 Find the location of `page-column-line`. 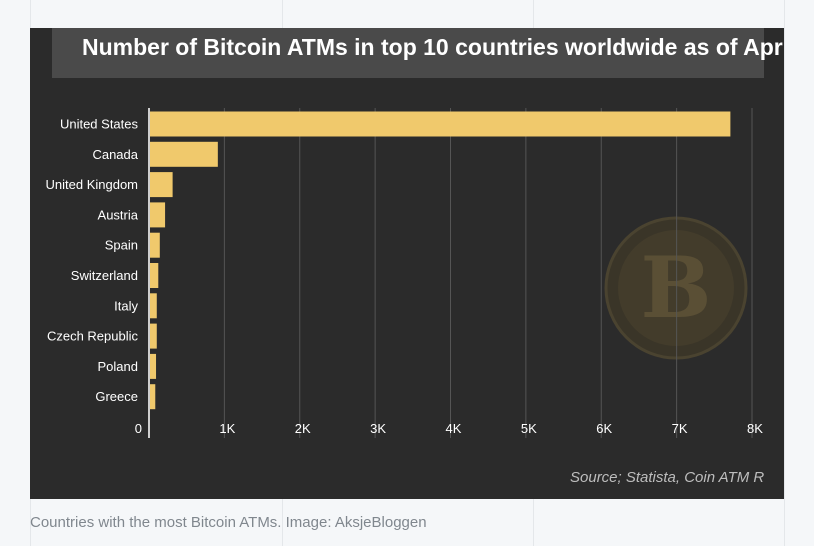

page-column-line is located at coordinates (784, 273).